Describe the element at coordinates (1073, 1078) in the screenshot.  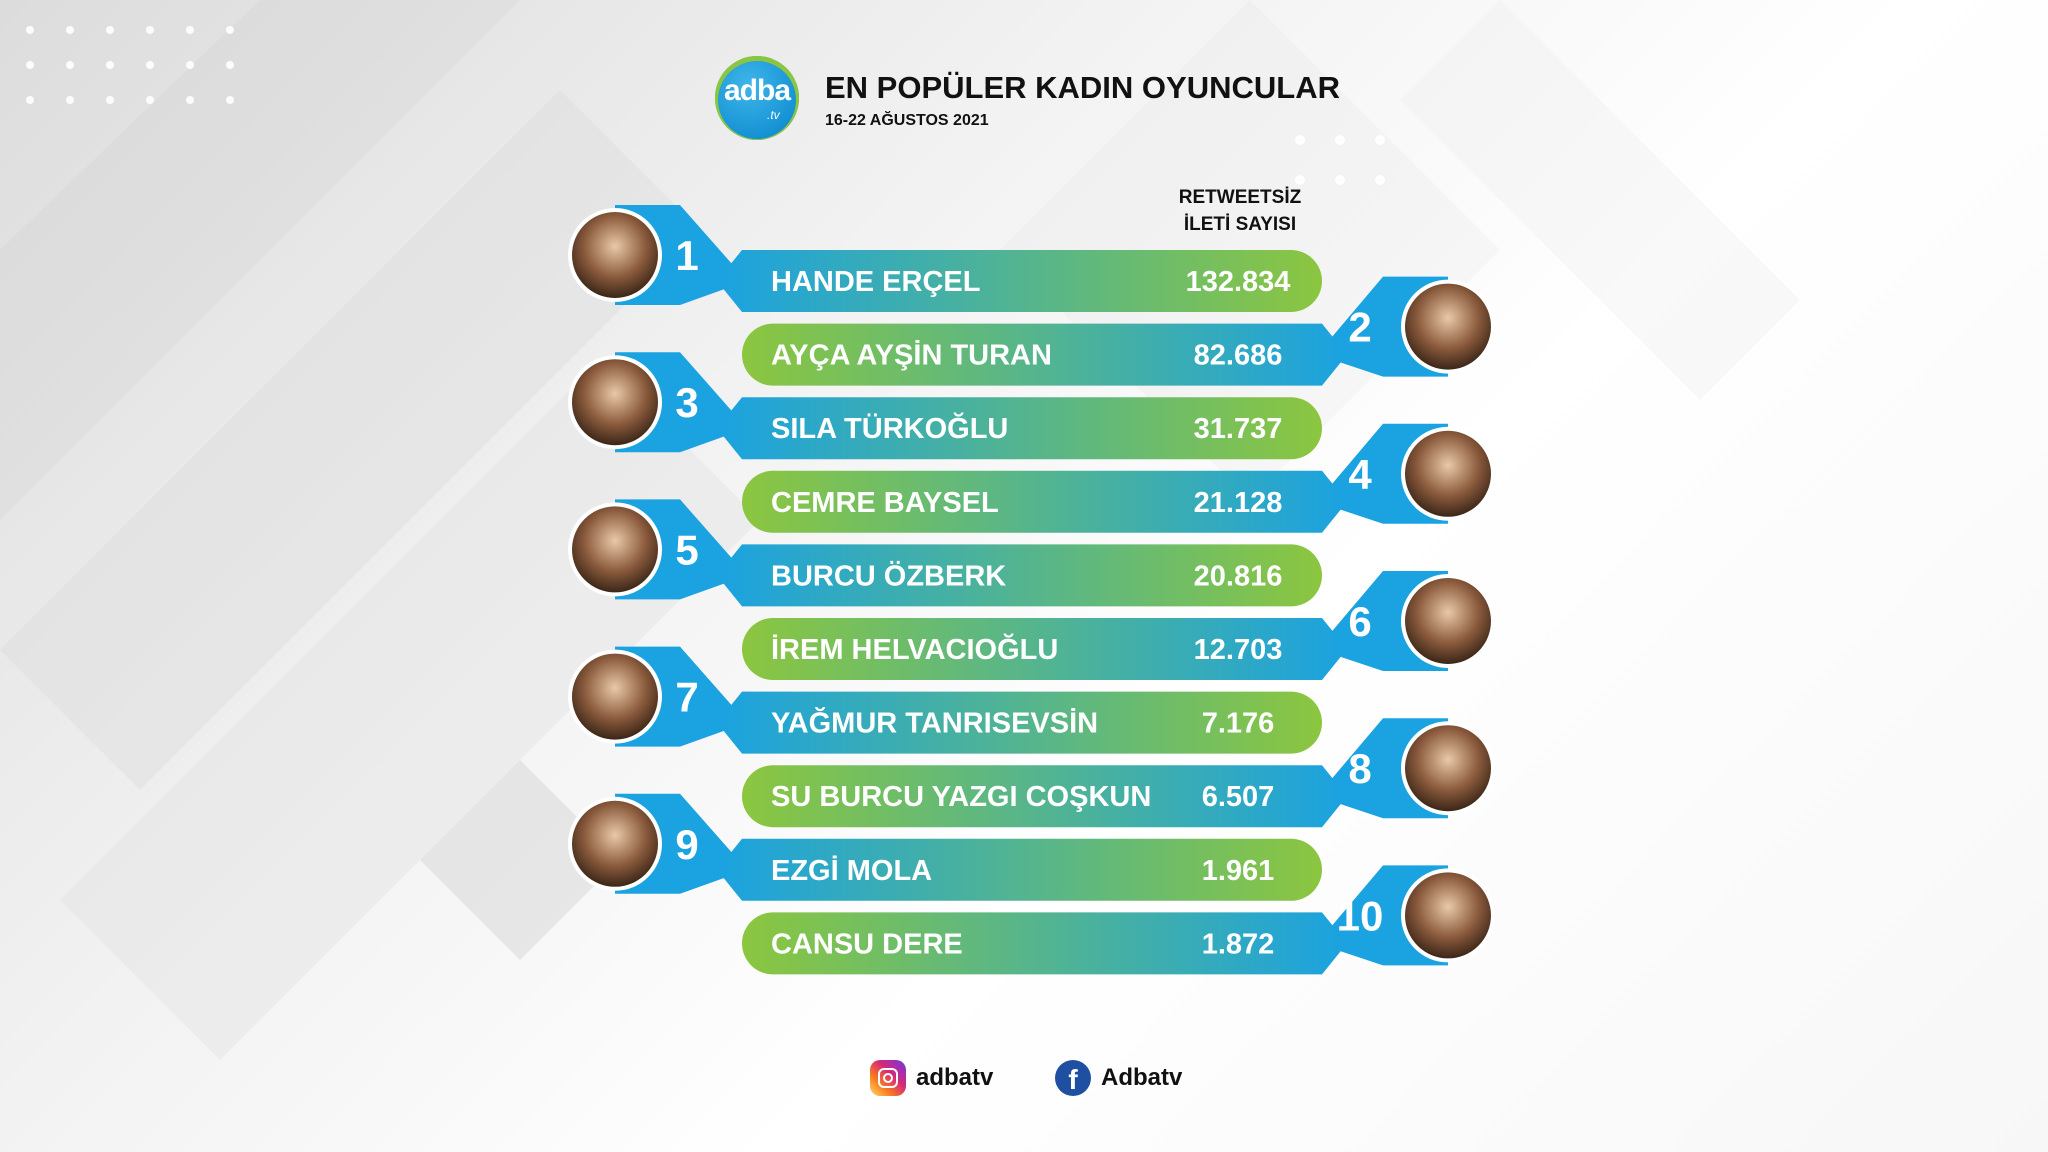
I see `facebook-icon: f` at that location.